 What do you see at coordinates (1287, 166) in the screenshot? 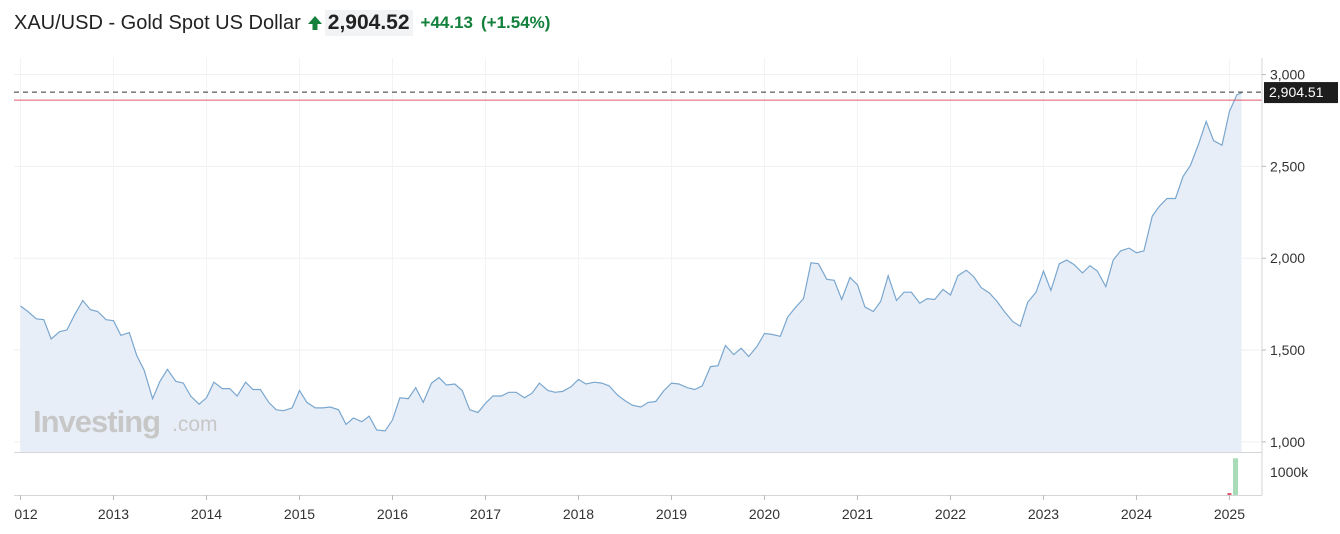
I see `y-tick-label-3: 2,500` at bounding box center [1287, 166].